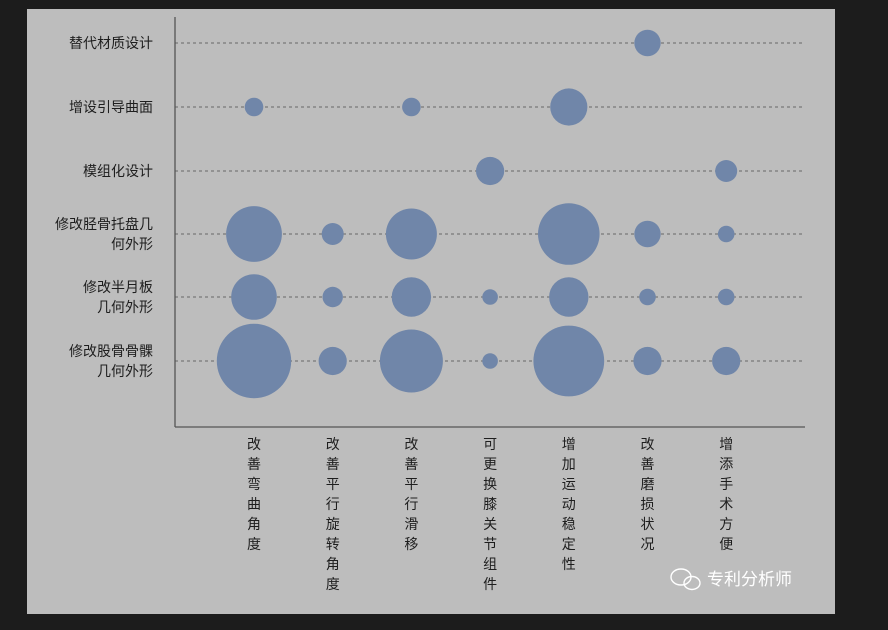 The height and width of the screenshot is (630, 888). I want to click on y-tick-label: 模组化设计, so click(118, 172).